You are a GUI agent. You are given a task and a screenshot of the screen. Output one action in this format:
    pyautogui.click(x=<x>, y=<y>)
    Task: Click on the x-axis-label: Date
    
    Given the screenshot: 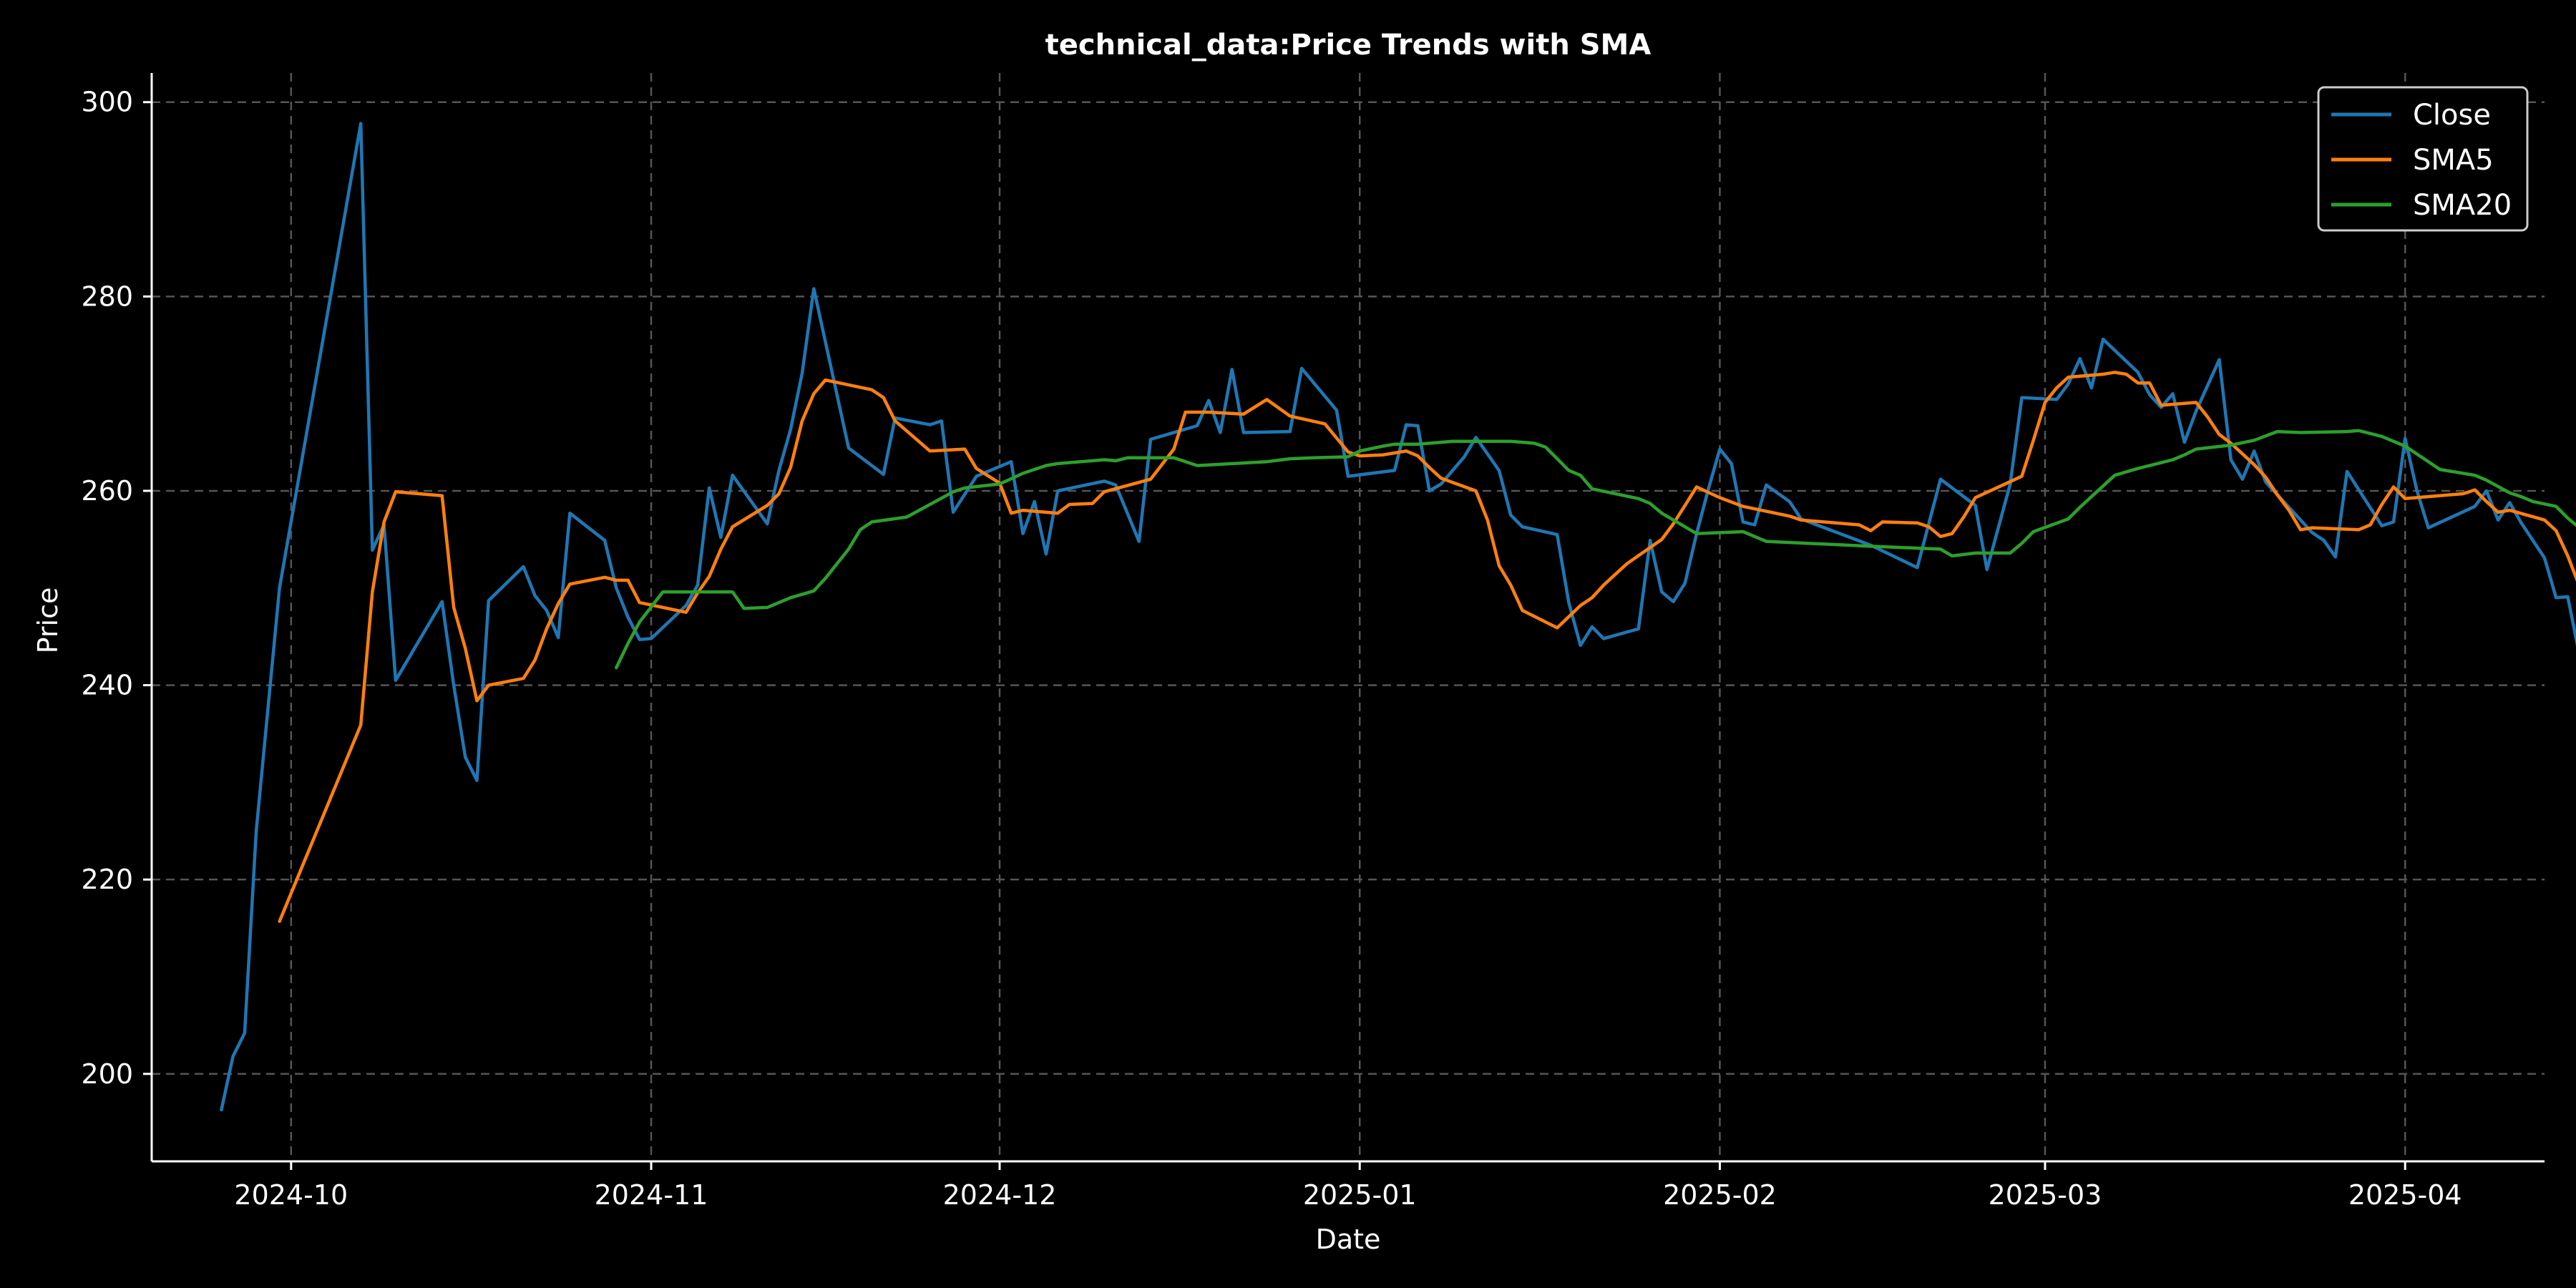 What is the action you would take?
    pyautogui.click(x=1348, y=1239)
    